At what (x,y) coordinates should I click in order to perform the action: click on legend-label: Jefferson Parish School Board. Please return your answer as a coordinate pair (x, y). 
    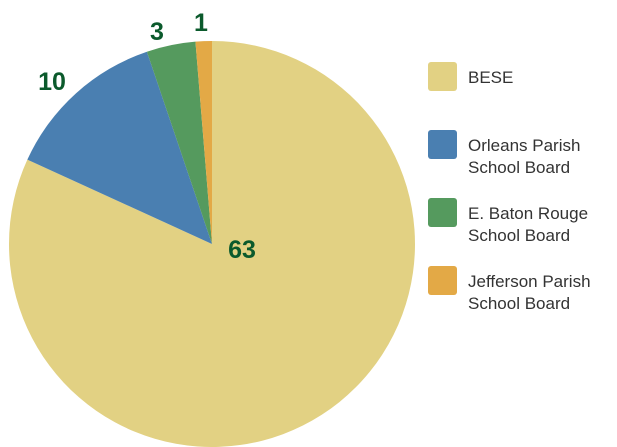
    Looking at the image, I should click on (529, 292).